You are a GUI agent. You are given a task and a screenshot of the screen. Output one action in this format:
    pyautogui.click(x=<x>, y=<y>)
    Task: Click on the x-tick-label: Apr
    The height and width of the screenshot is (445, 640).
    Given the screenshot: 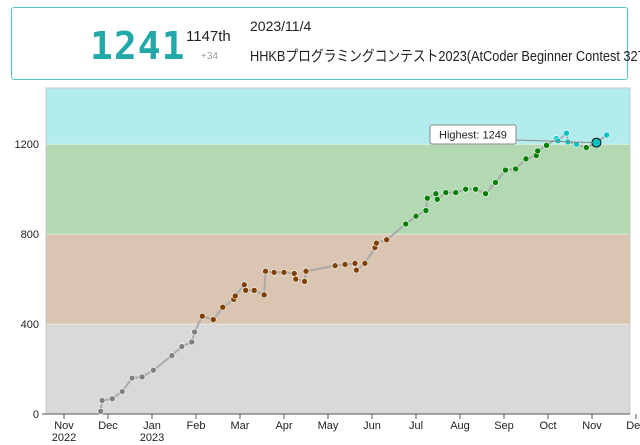 What is the action you would take?
    pyautogui.click(x=283, y=426)
    